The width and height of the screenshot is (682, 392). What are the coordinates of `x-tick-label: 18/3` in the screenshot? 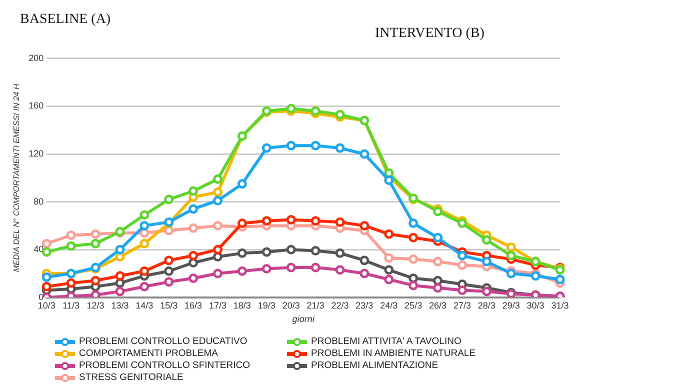 It's located at (242, 305).